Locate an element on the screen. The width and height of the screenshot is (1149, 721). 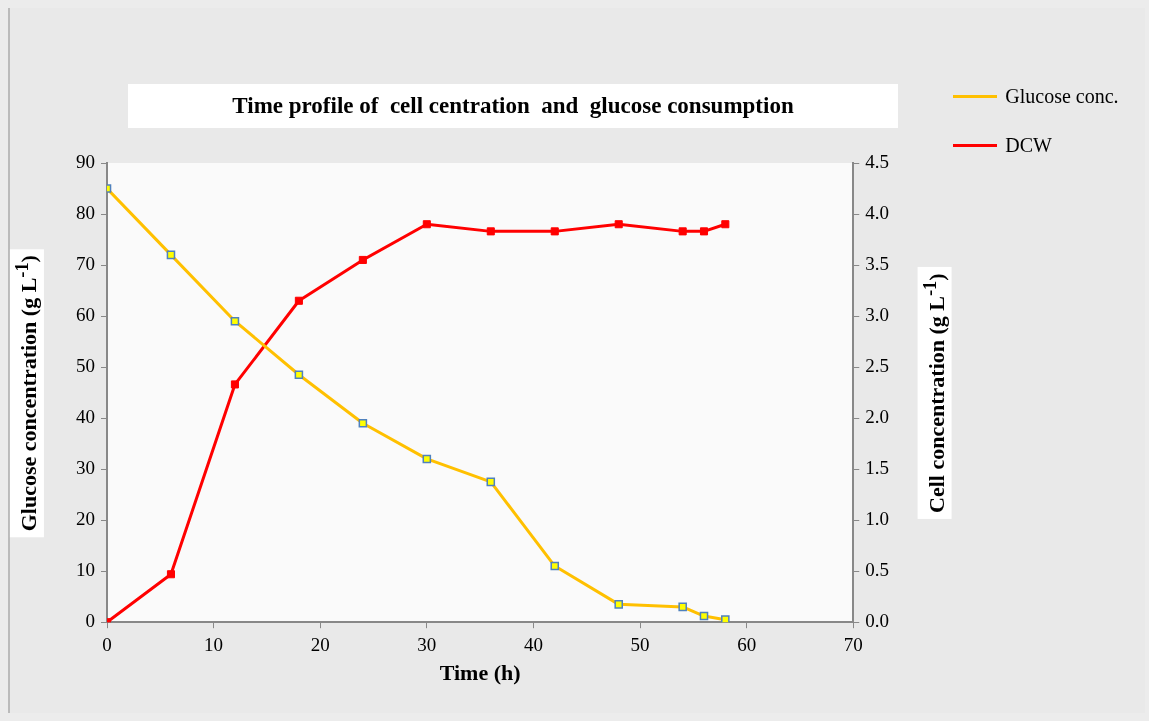
x-tick-label: 30 is located at coordinates (427, 644).